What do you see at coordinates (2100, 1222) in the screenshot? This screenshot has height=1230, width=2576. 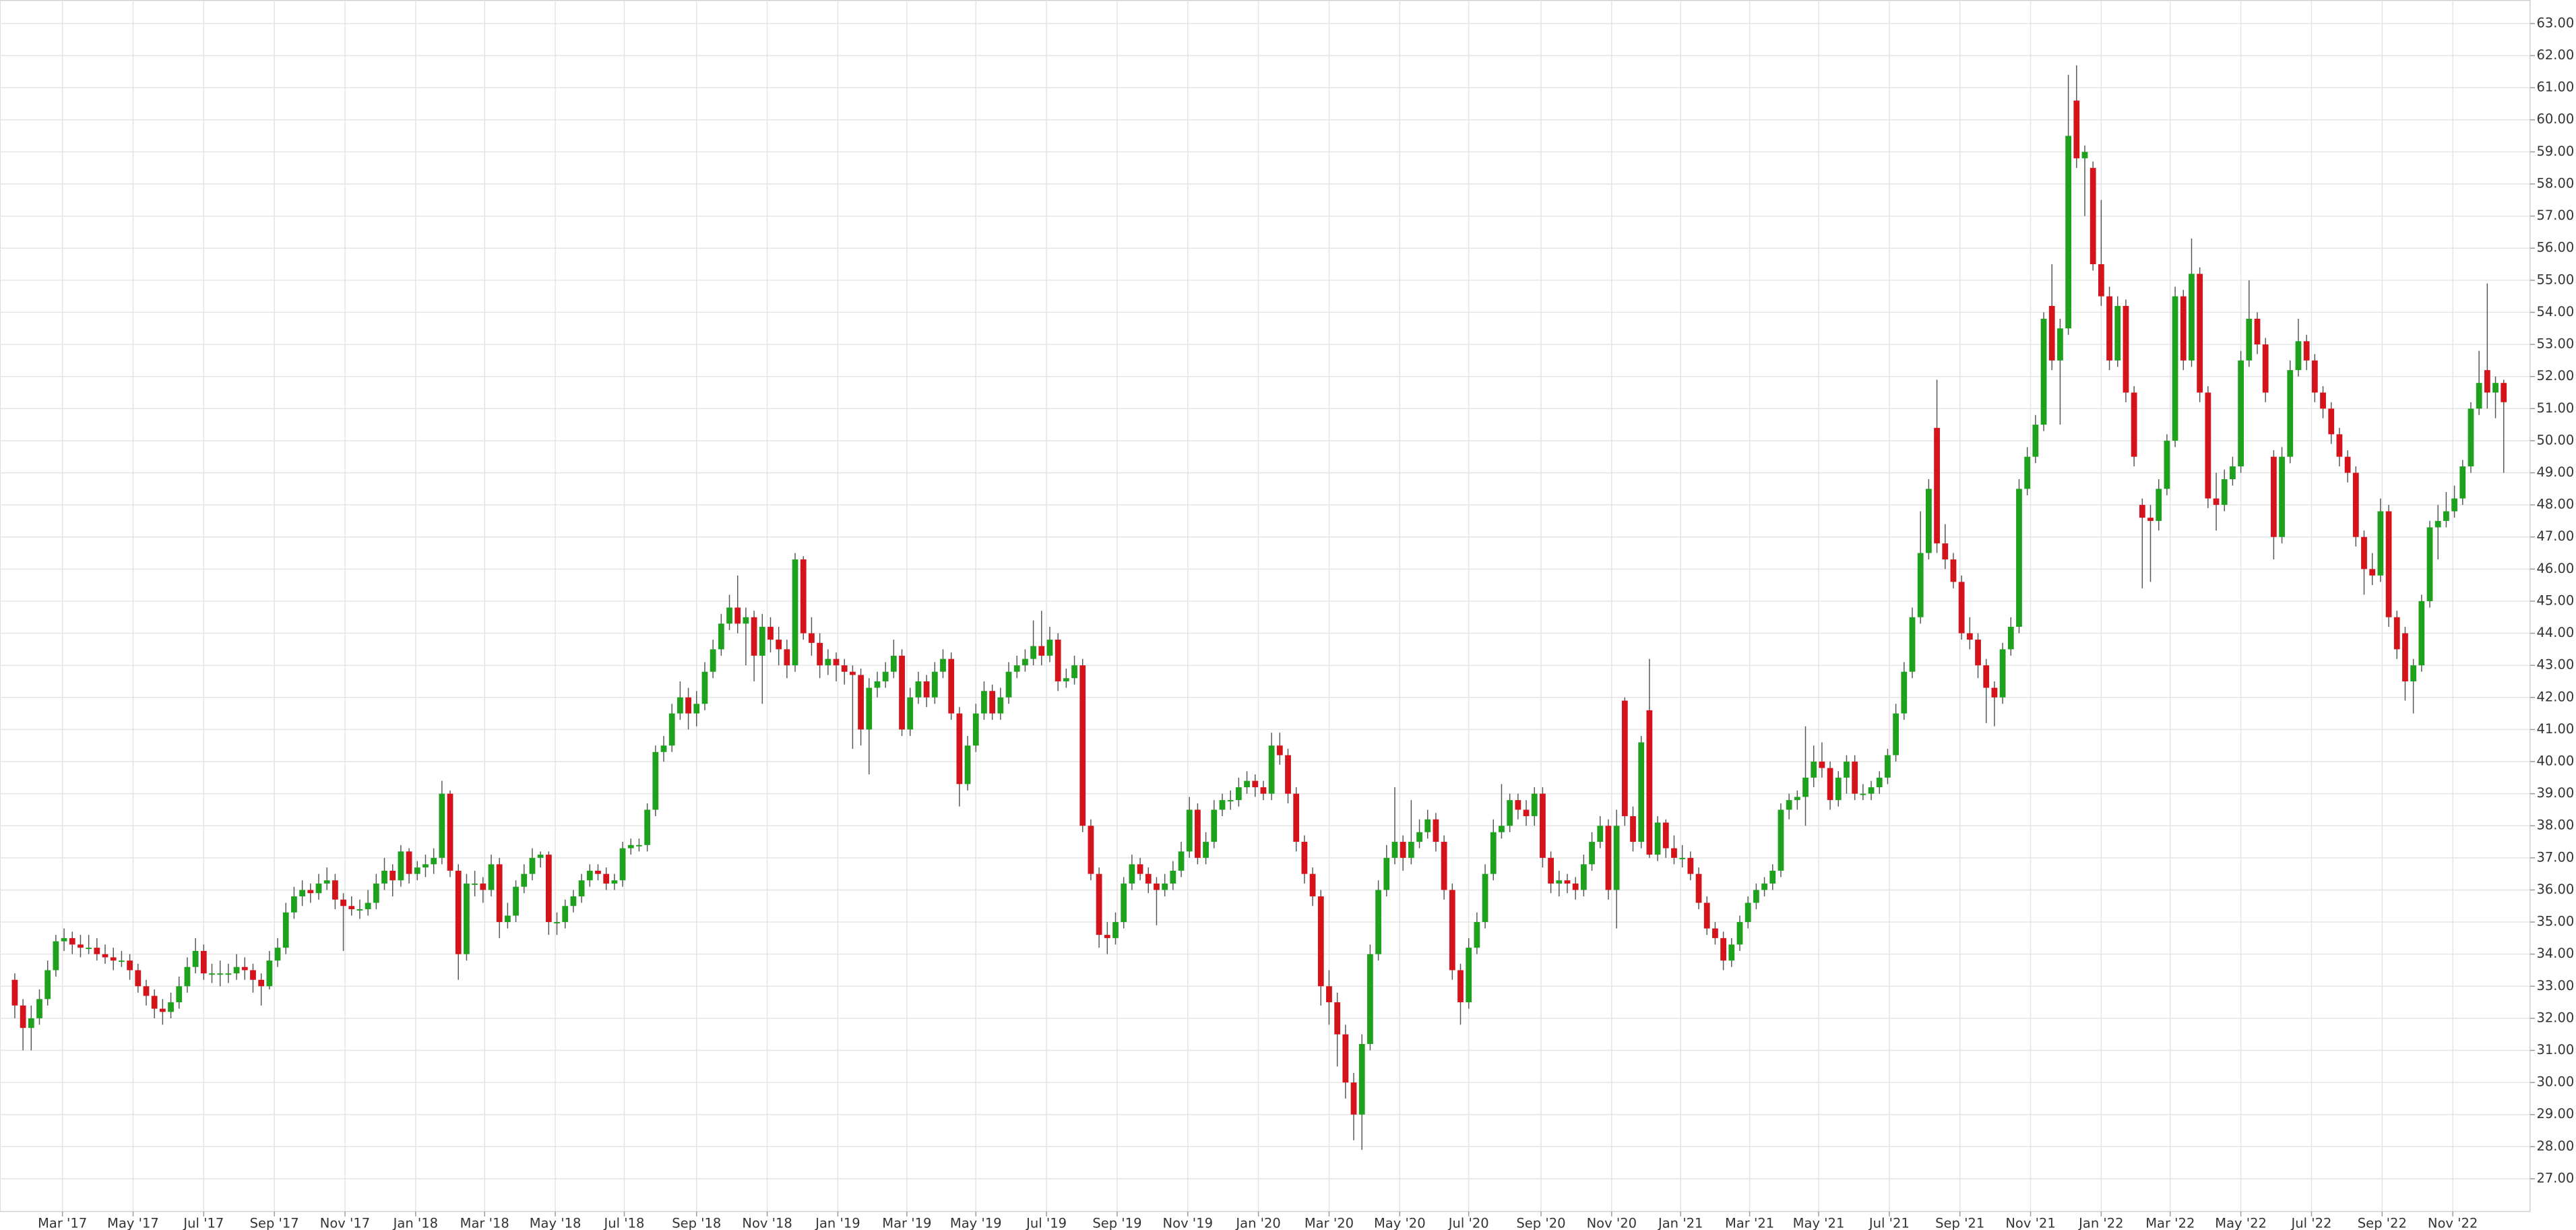 I see `x-tick-label: Jan '22` at bounding box center [2100, 1222].